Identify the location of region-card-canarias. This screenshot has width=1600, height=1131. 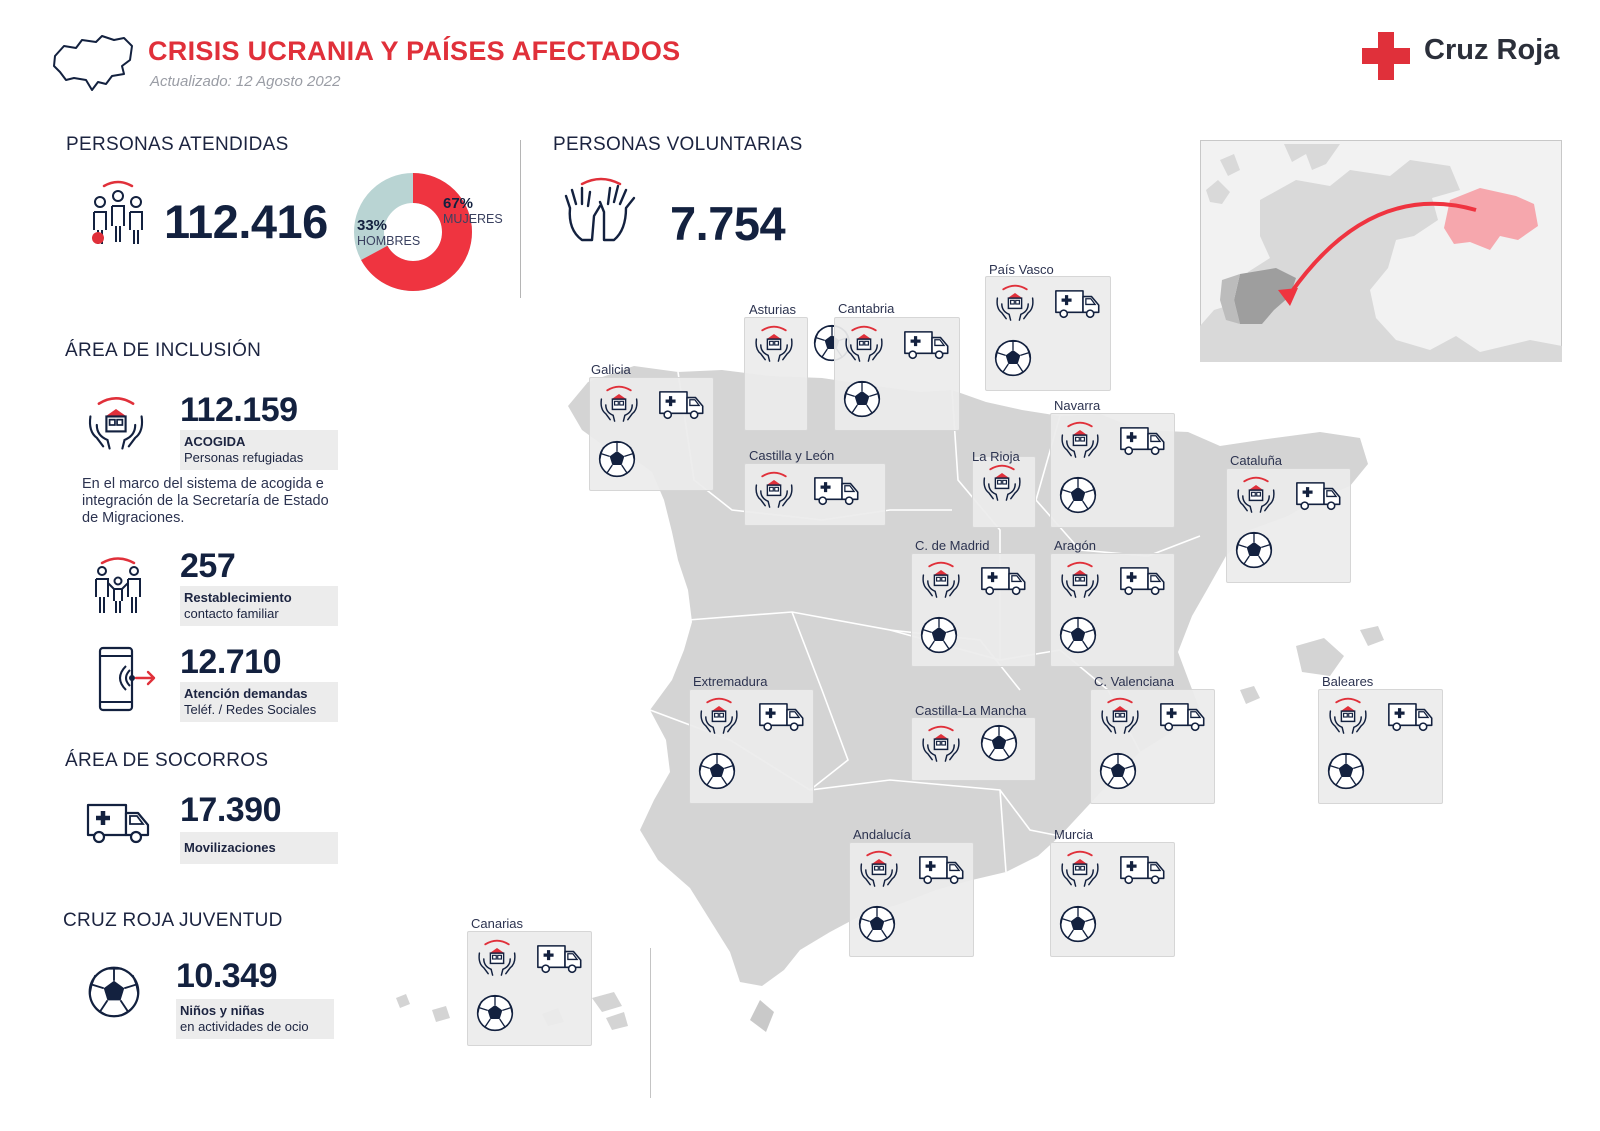
(529, 988).